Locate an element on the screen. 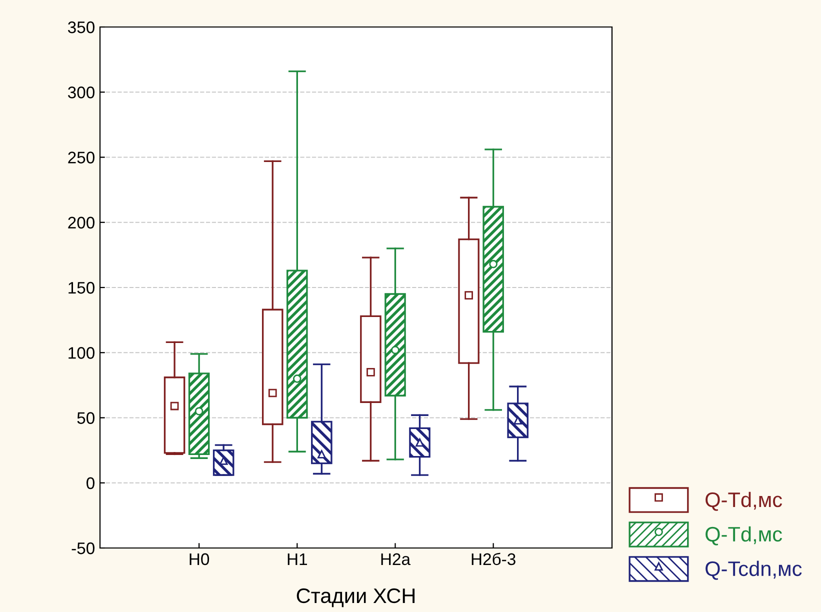 The height and width of the screenshot is (612, 821). x-tick-label: H2б-3 is located at coordinates (494, 559).